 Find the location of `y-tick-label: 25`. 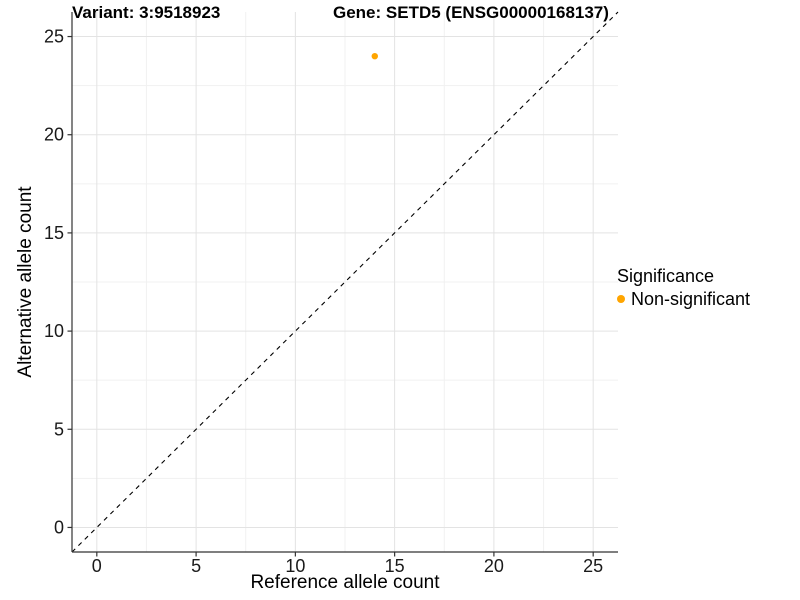

y-tick-label: 25 is located at coordinates (54, 37).